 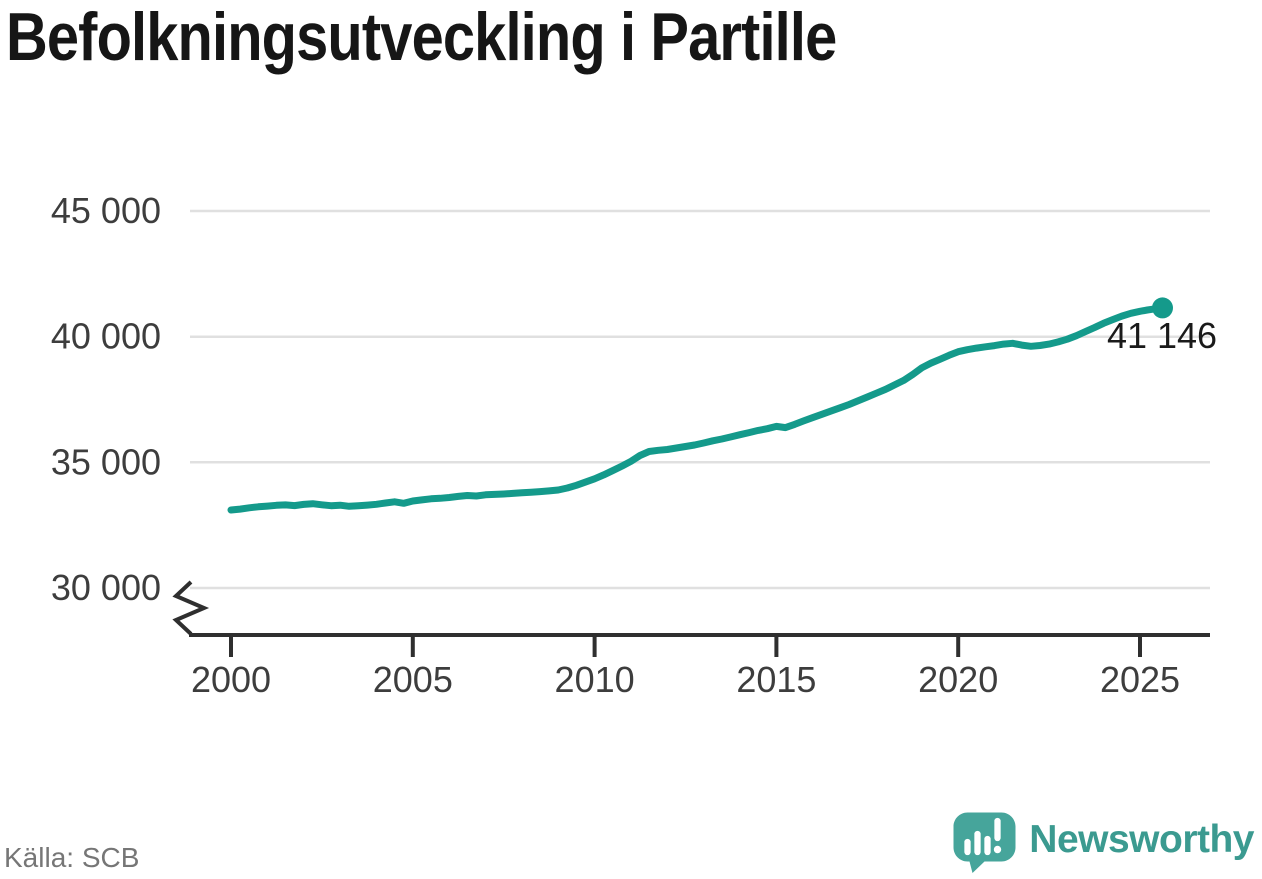 What do you see at coordinates (106, 461) in the screenshot?
I see `y-tick-label: 35 000` at bounding box center [106, 461].